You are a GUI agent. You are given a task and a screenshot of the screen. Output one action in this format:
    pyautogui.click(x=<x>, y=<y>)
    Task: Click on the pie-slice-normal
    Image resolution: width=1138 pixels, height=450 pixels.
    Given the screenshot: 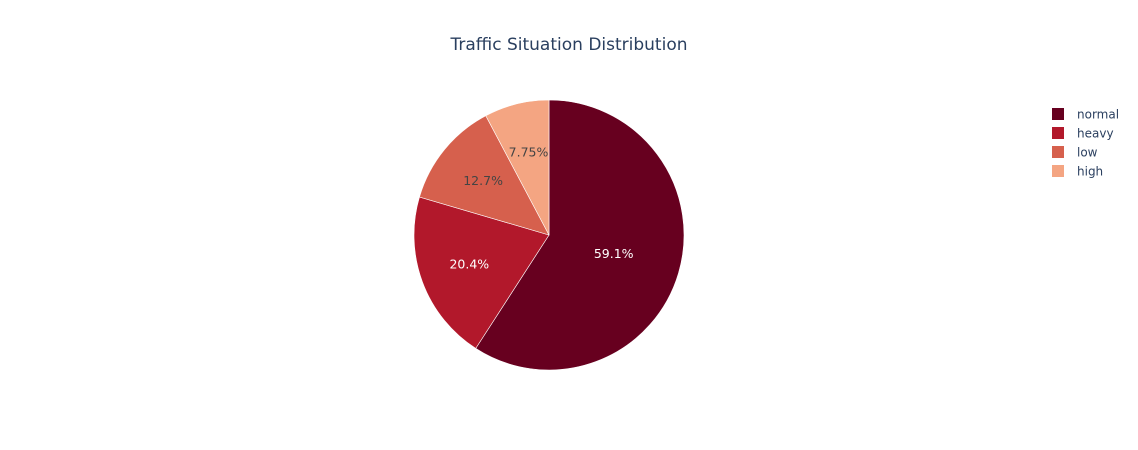 What is the action you would take?
    pyautogui.click(x=580, y=235)
    